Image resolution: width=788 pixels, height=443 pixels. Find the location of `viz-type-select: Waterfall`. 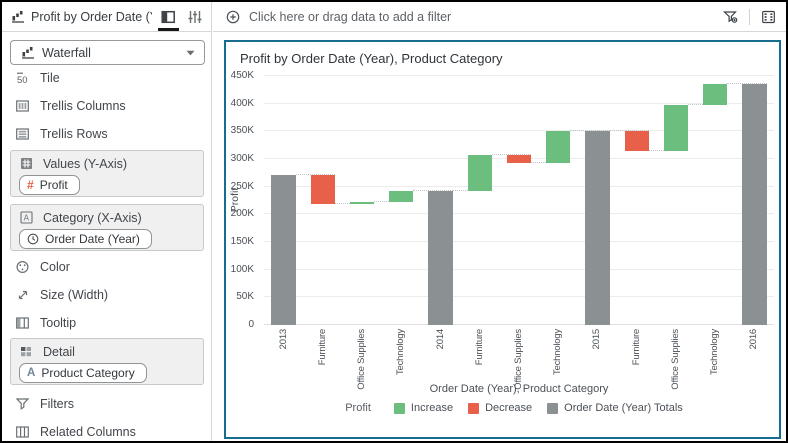

viz-type-select: Waterfall is located at coordinates (107, 52).